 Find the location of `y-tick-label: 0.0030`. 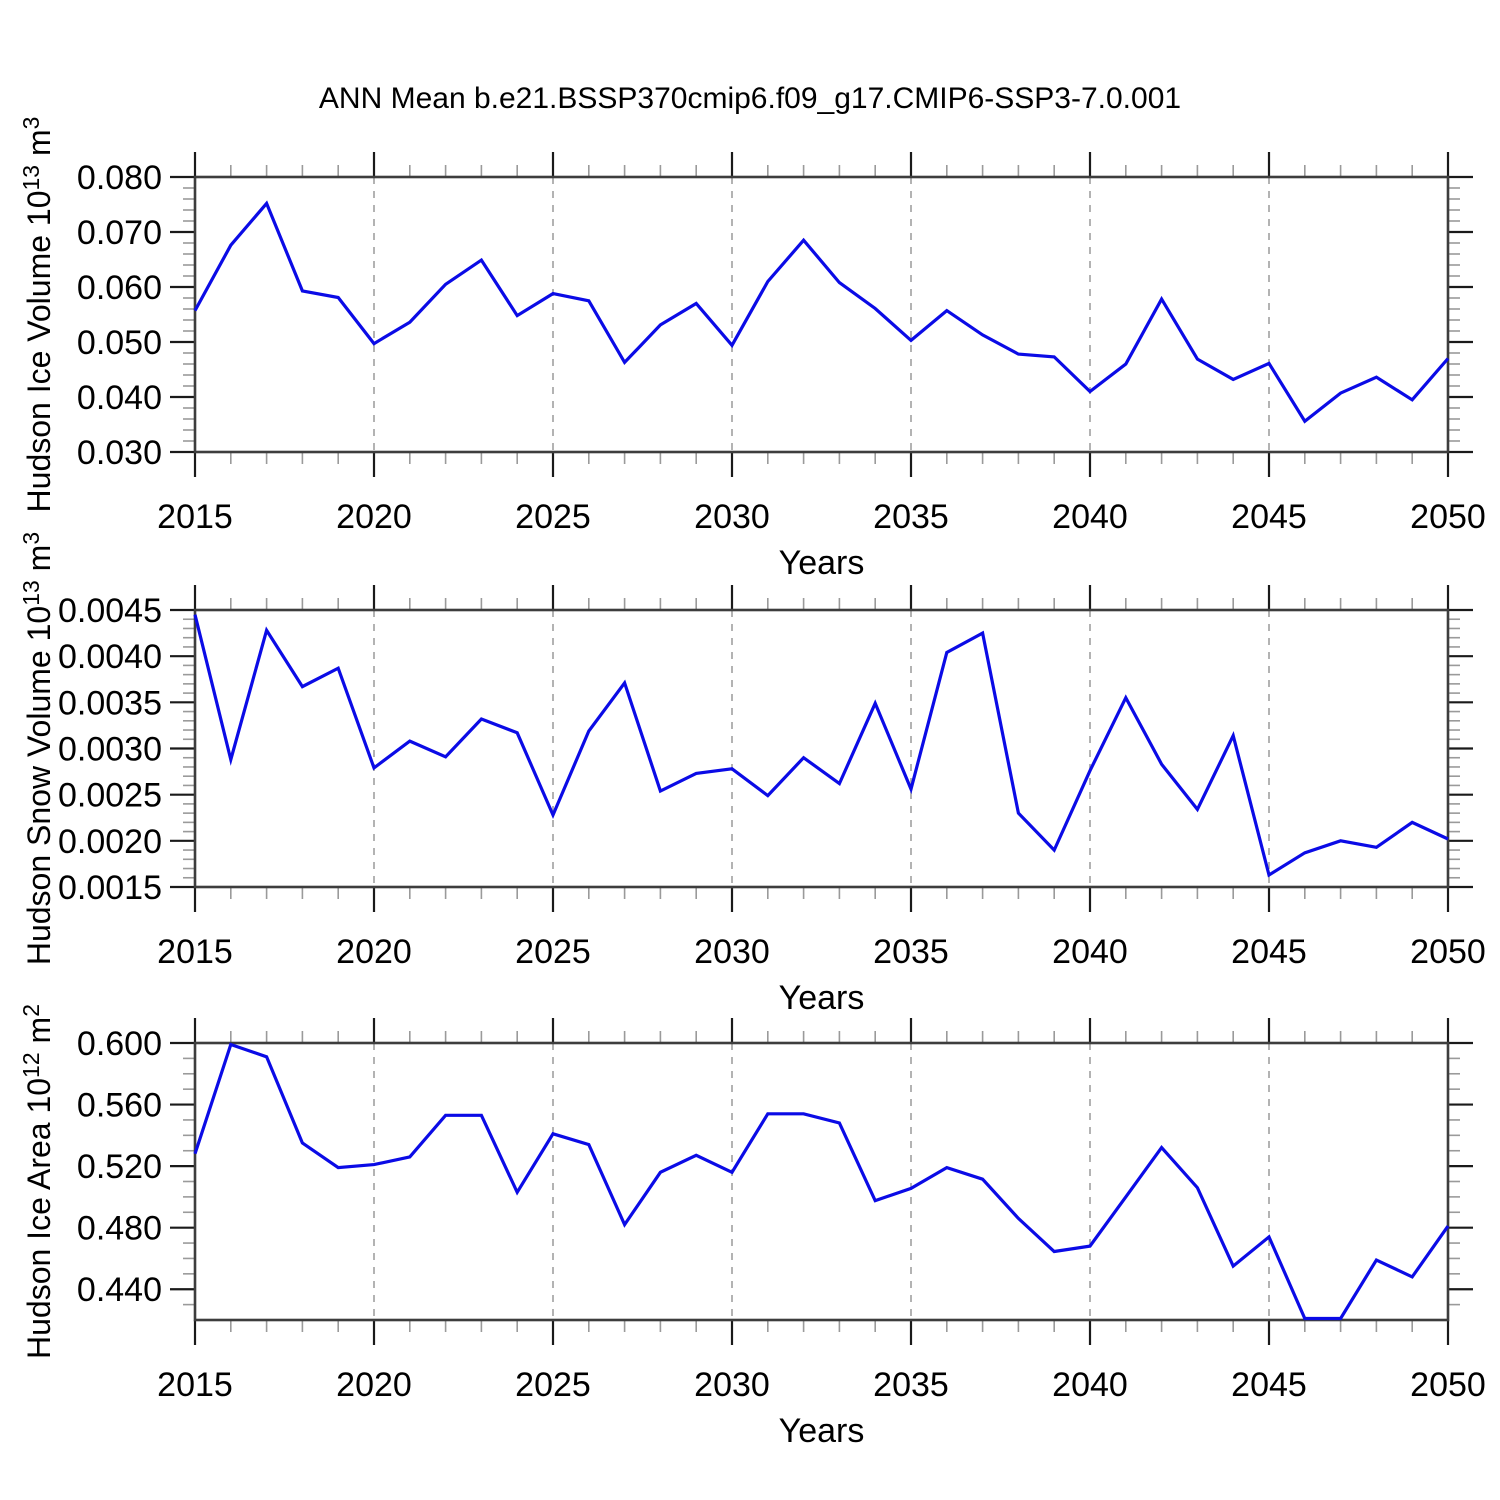

y-tick-label: 0.0030 is located at coordinates (110, 750).